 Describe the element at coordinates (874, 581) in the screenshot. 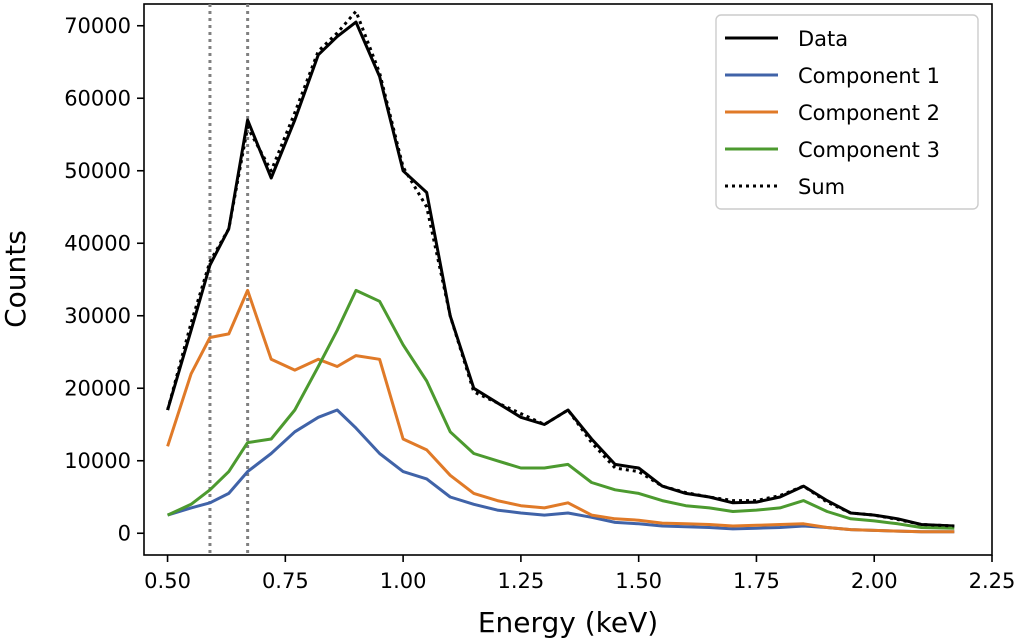

I see `x-tick-label: 2.00` at that location.